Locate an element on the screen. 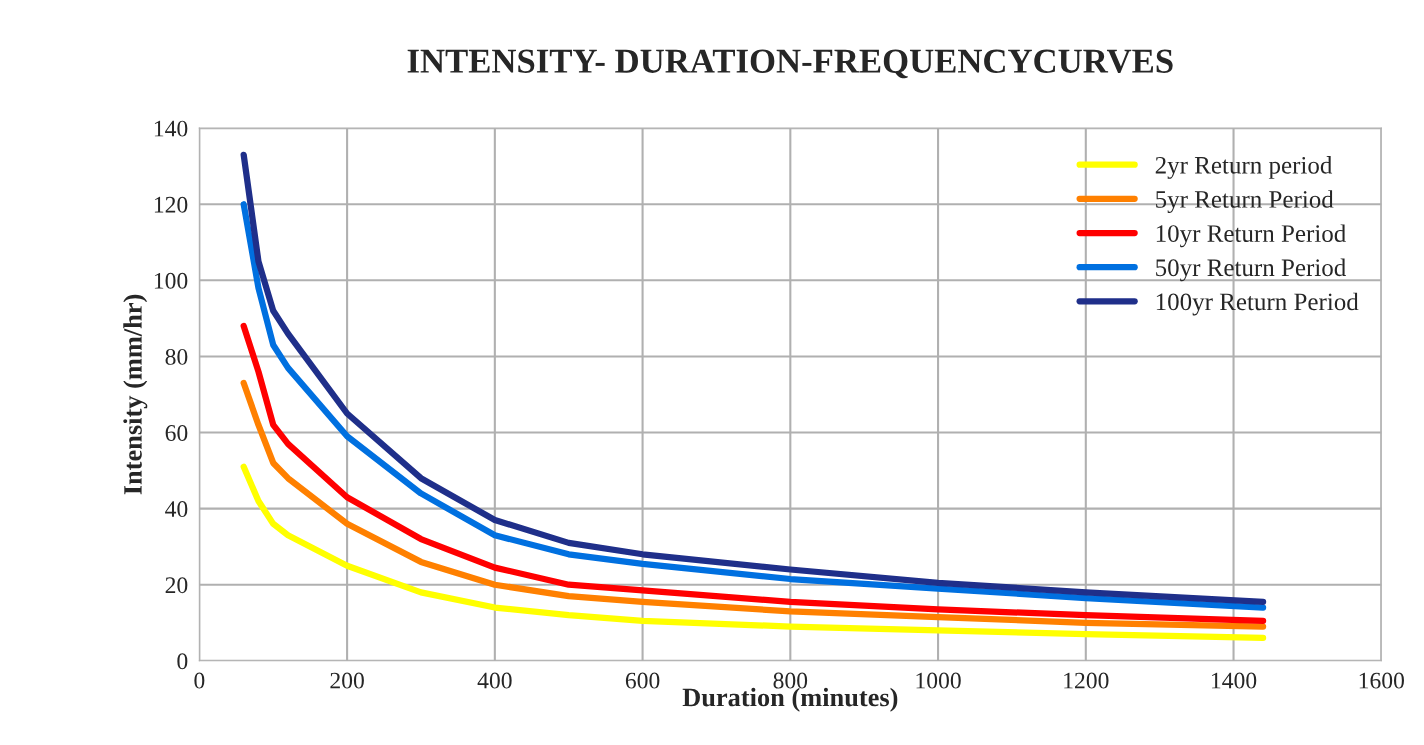  x-tick-label: 1000 is located at coordinates (938, 680).